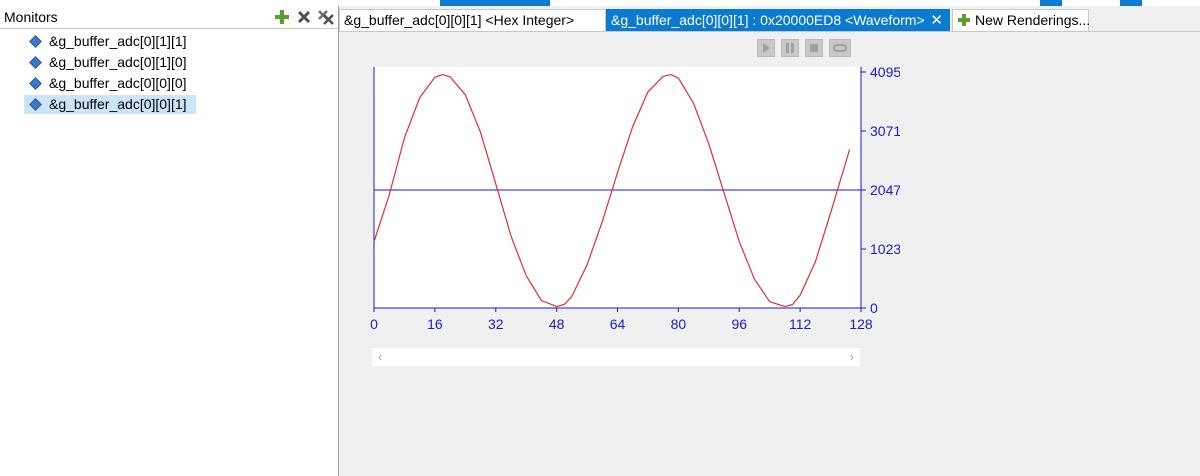 This screenshot has width=1200, height=476. Describe the element at coordinates (169, 17) in the screenshot. I see `monitors-header: Monitors` at that location.